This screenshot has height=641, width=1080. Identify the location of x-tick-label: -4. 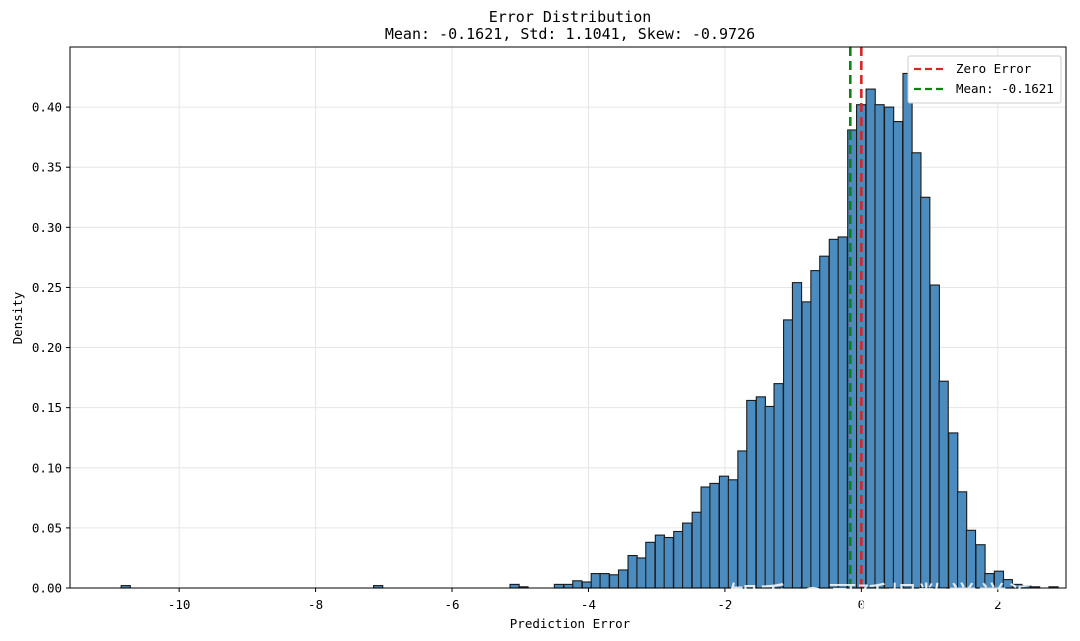
(588, 604).